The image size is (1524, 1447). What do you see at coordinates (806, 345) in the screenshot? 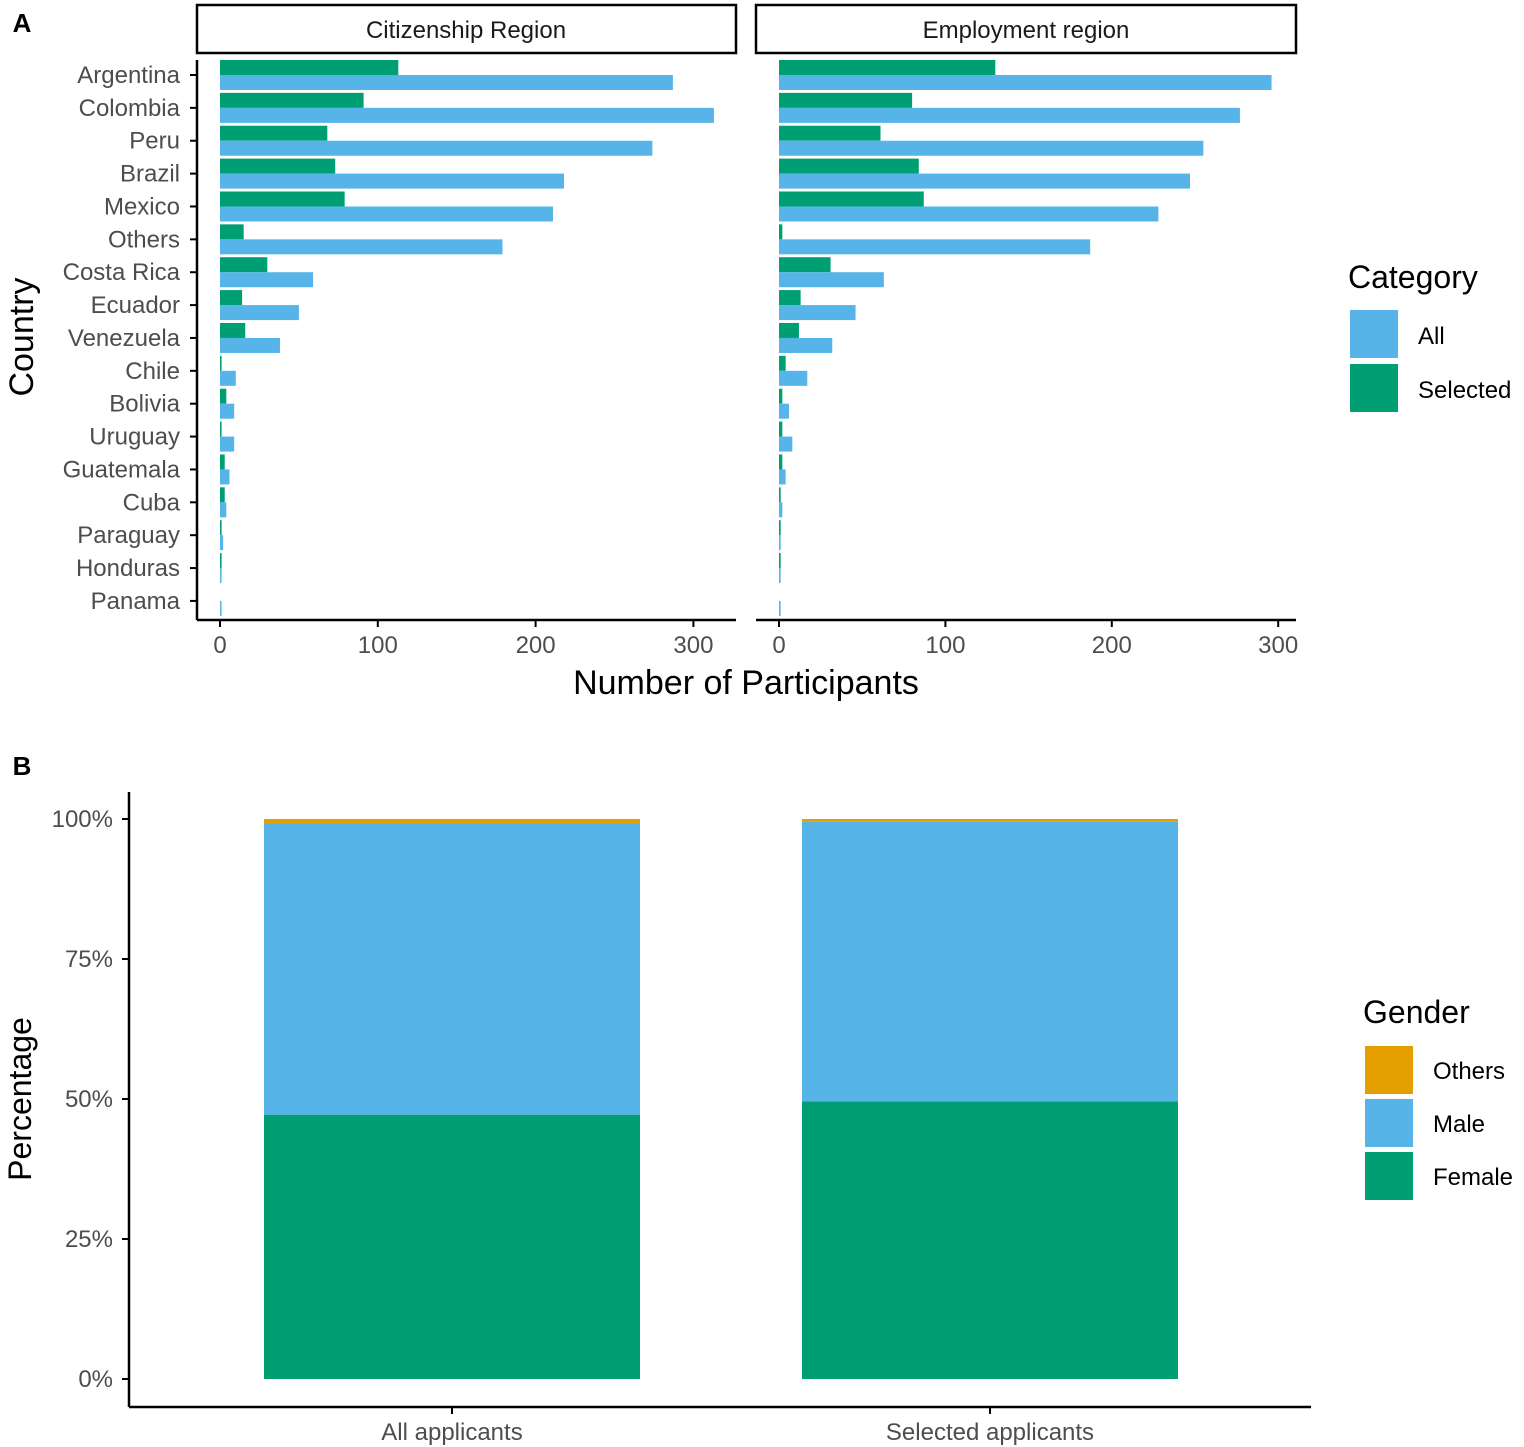
I see `bar-employment-region-all-venezuela` at bounding box center [806, 345].